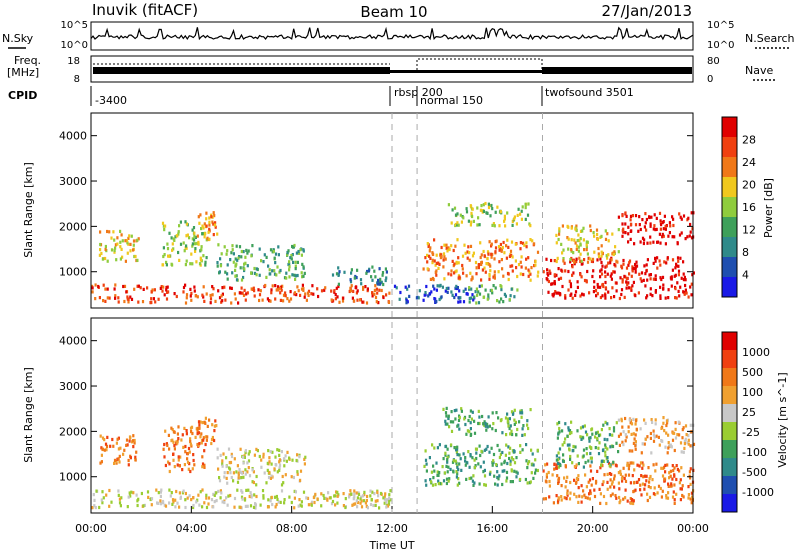  What do you see at coordinates (73, 181) in the screenshot?
I see `y-tick-label: 3000` at bounding box center [73, 181].